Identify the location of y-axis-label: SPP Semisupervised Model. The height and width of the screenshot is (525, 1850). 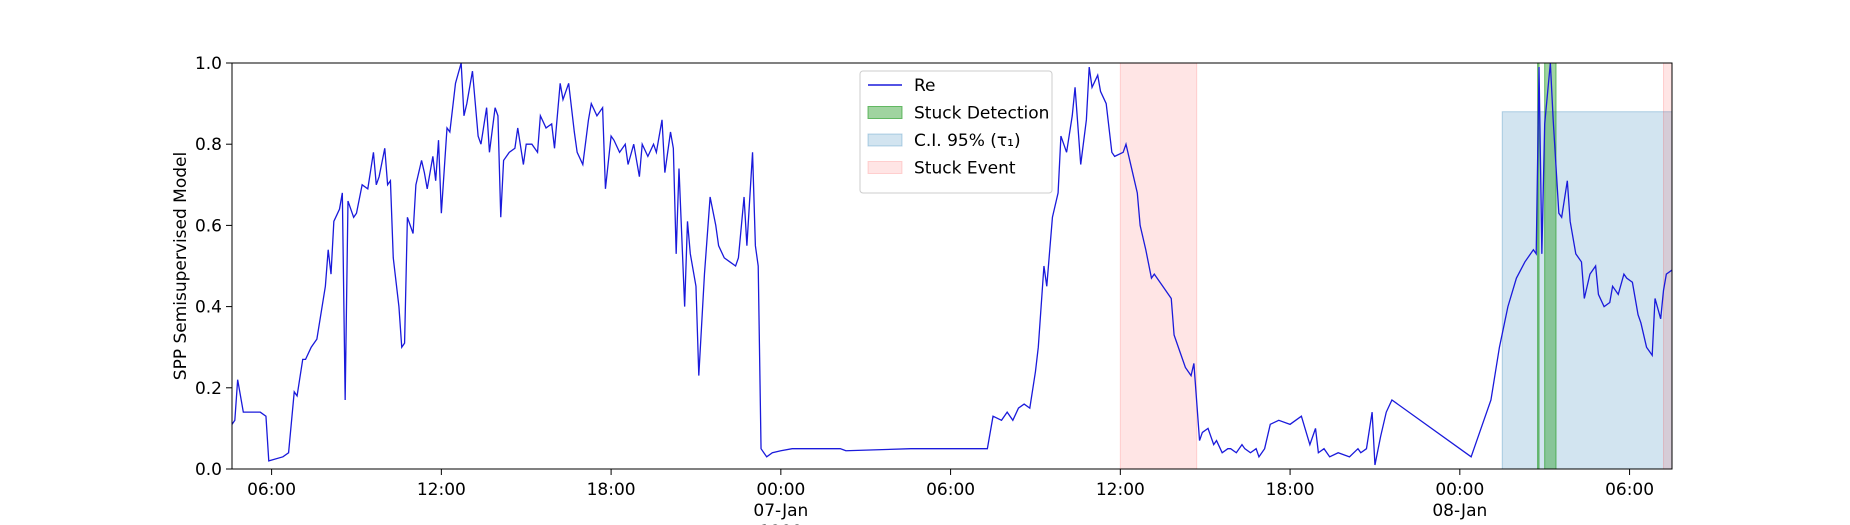
(181, 266).